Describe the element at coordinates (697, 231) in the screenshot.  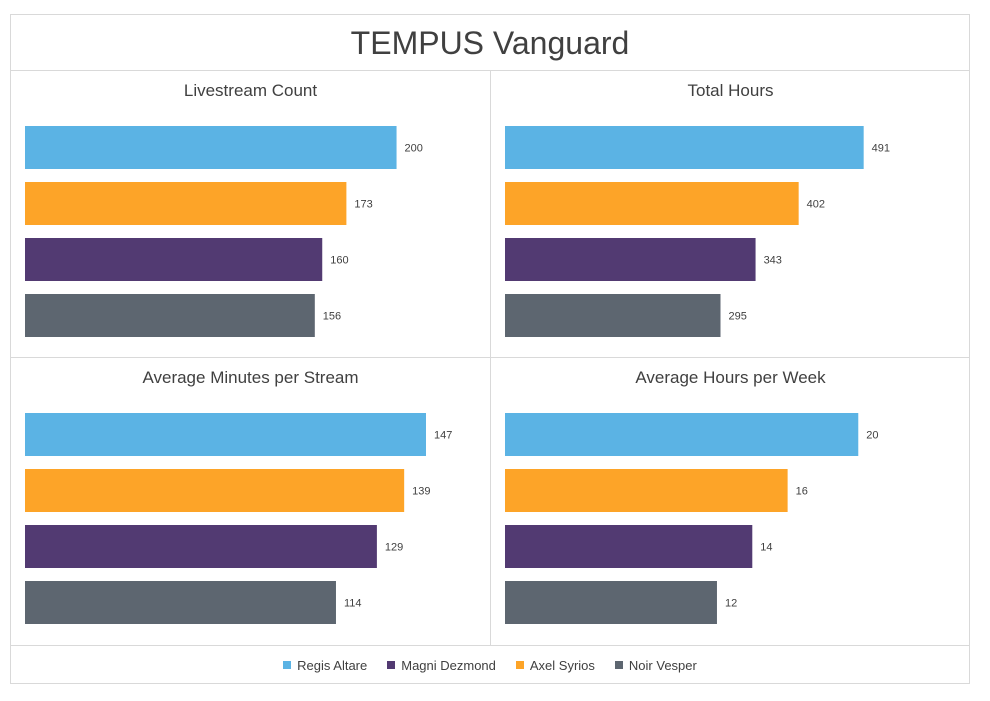
I see `bar-chart-total-hours: 491 402 343 295` at that location.